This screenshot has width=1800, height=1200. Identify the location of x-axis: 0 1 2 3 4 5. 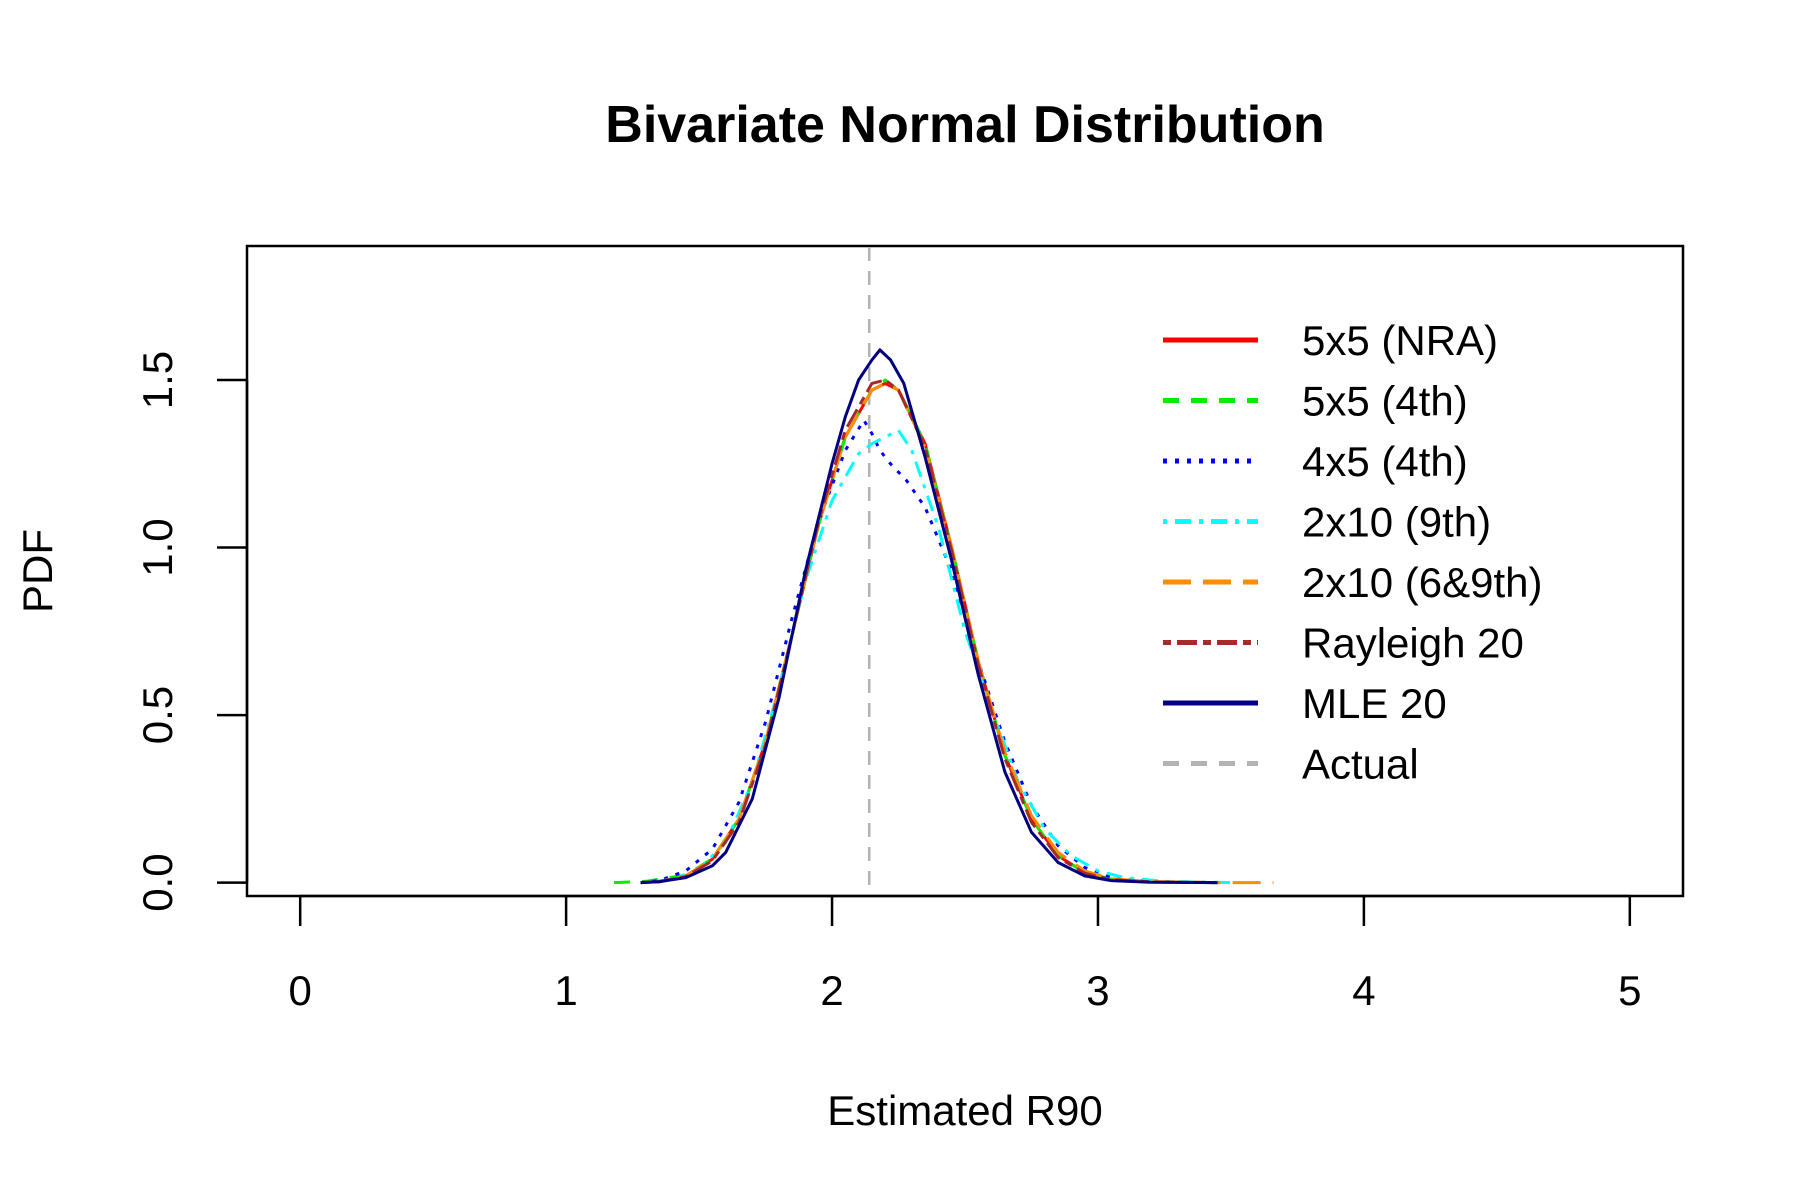
(965, 954).